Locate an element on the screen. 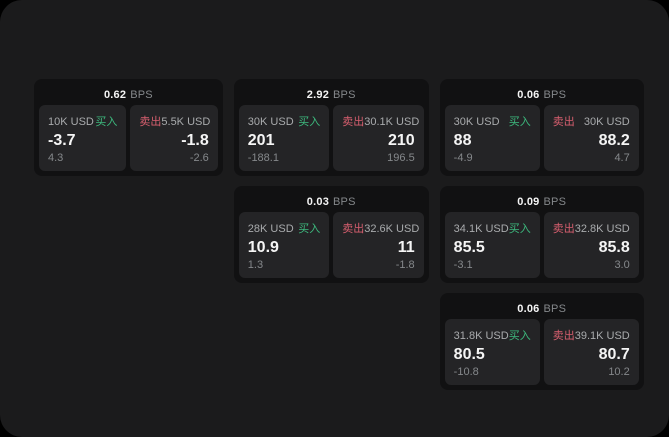  spread-header: 0.09 BPS is located at coordinates (542, 201).